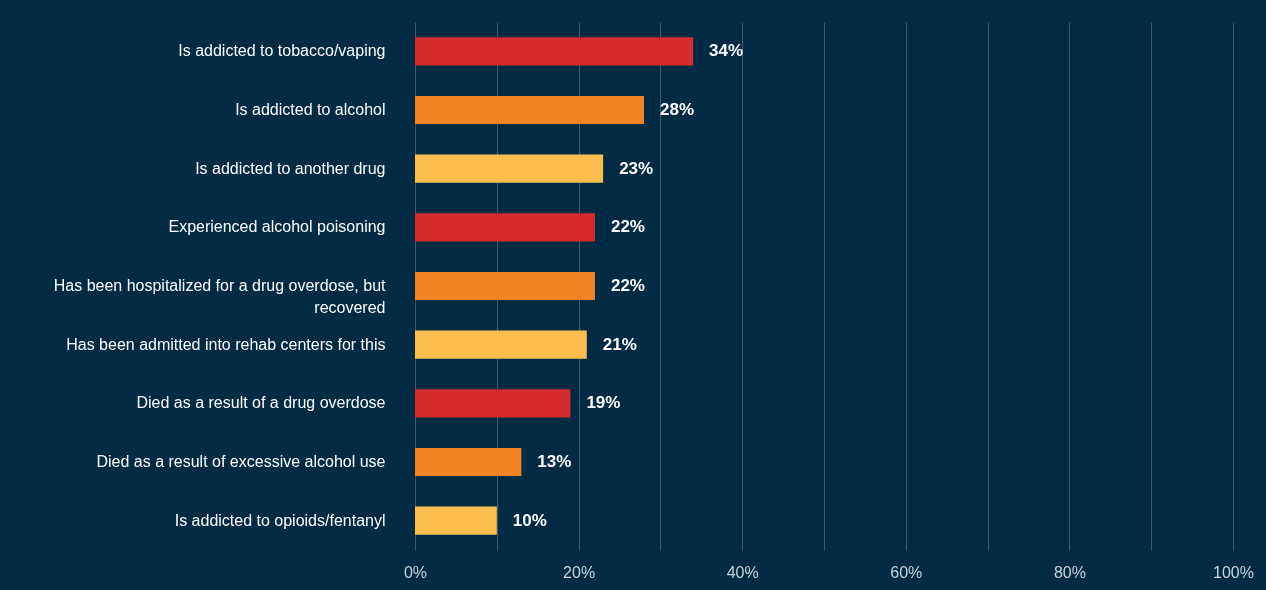 The height and width of the screenshot is (590, 1266). What do you see at coordinates (290, 168) in the screenshot?
I see `y-tick-label: Is addicted to another drug` at bounding box center [290, 168].